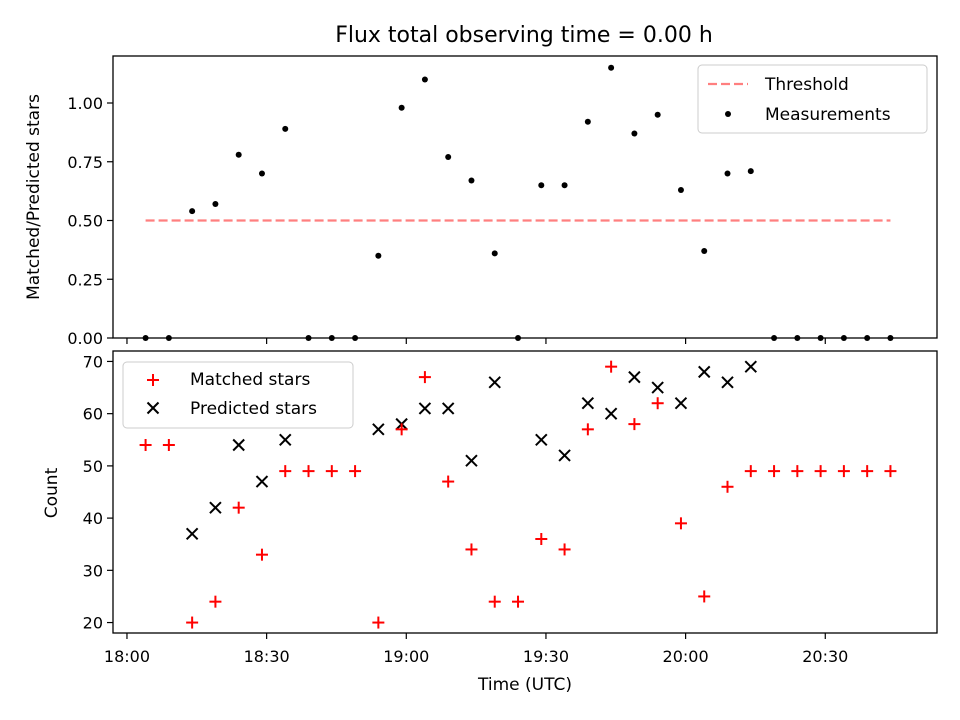 The image size is (960, 720). What do you see at coordinates (806, 85) in the screenshot?
I see `legend-threshold-label: Threshold` at bounding box center [806, 85].